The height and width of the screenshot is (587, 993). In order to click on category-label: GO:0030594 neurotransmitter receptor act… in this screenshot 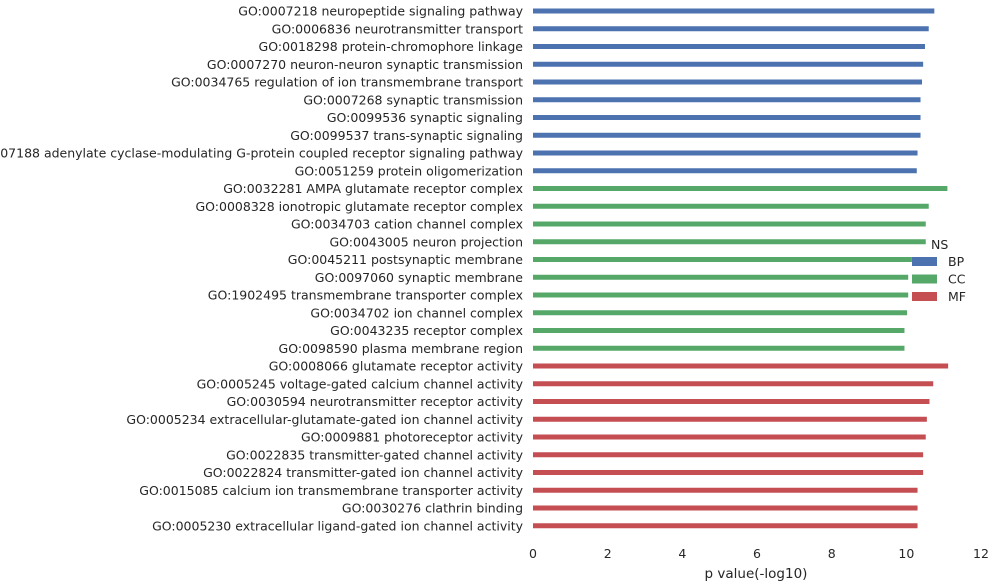, I will do `click(375, 401)`.